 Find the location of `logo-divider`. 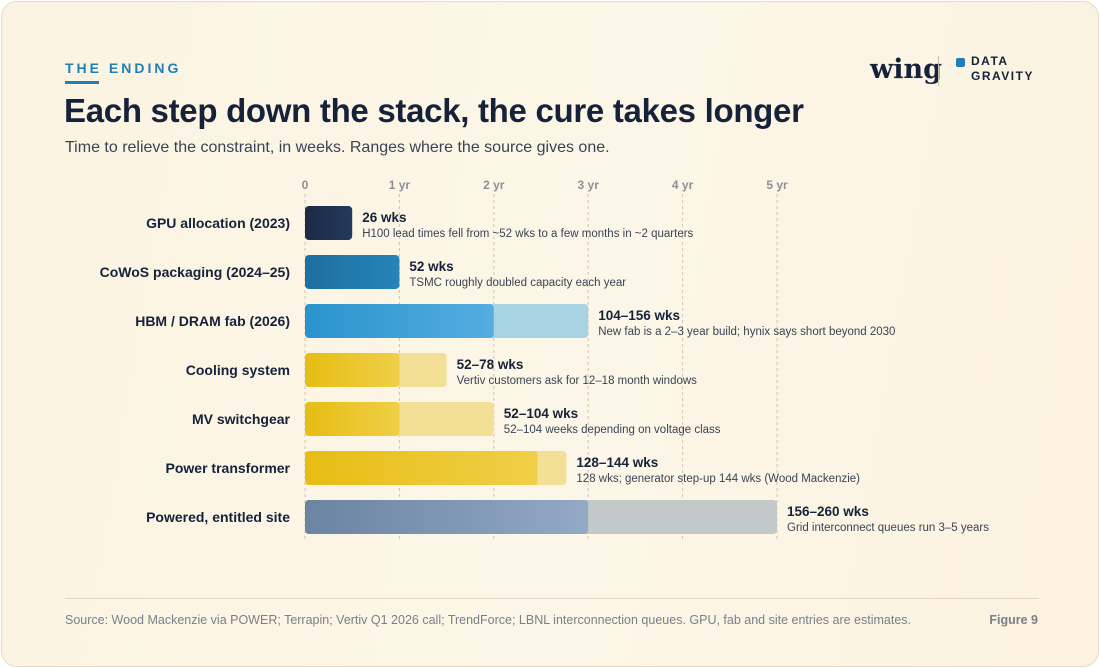

logo-divider is located at coordinates (938, 71).